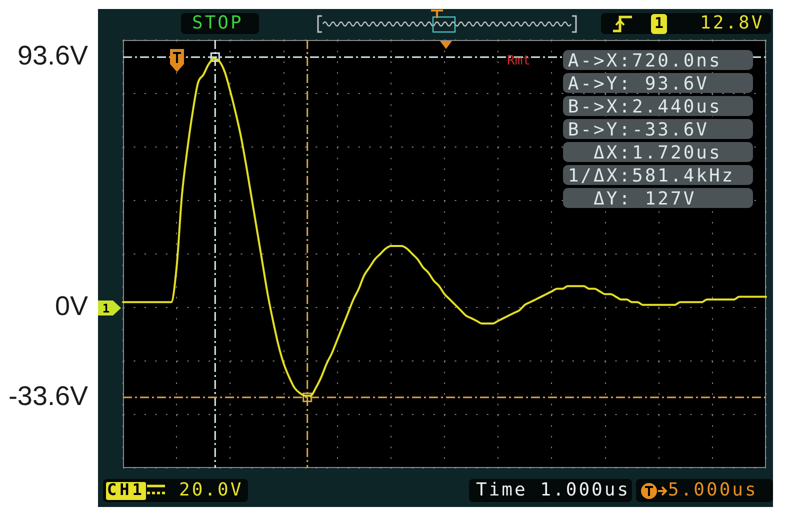  Describe the element at coordinates (110, 308) in the screenshot. I see `channel-marker-icon: 1` at that location.